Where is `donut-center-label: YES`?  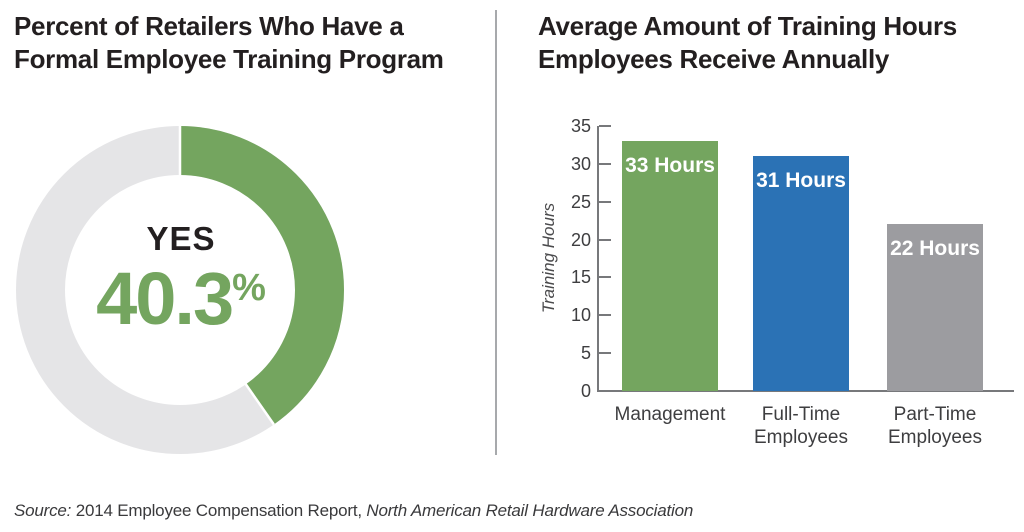 donut-center-label: YES is located at coordinates (181, 238).